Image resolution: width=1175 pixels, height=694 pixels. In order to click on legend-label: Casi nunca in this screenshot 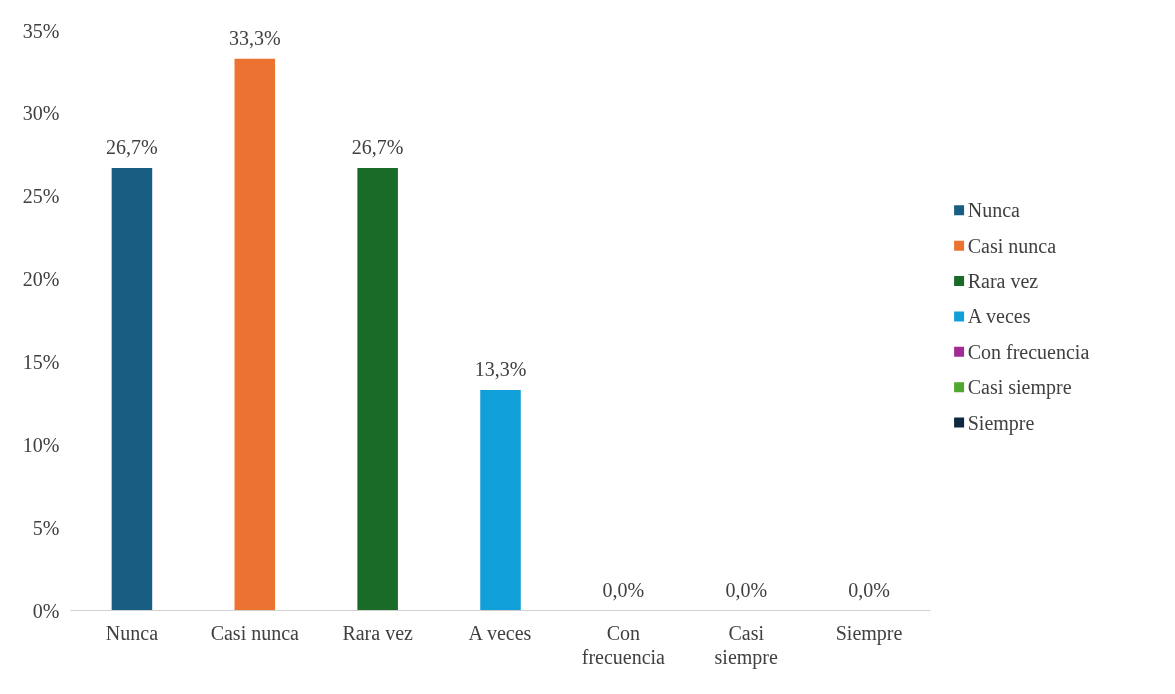, I will do `click(1012, 245)`.